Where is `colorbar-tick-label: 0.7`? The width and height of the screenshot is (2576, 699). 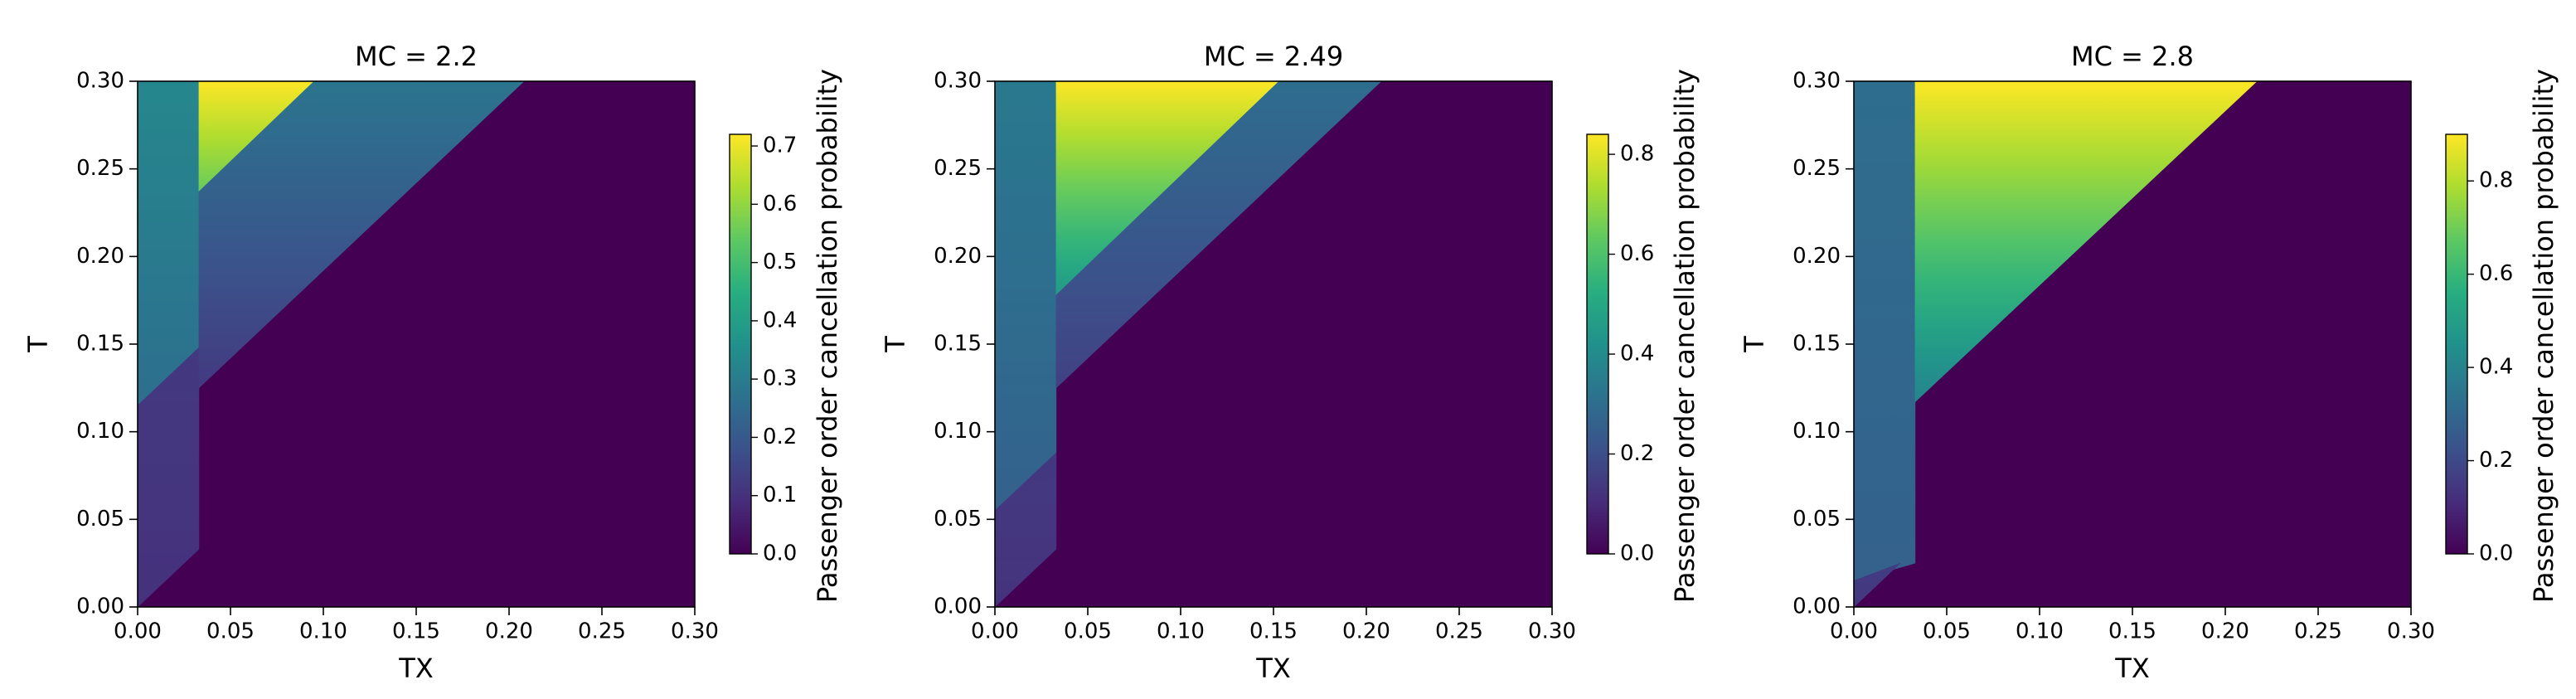
colorbar-tick-label: 0.7 is located at coordinates (780, 145).